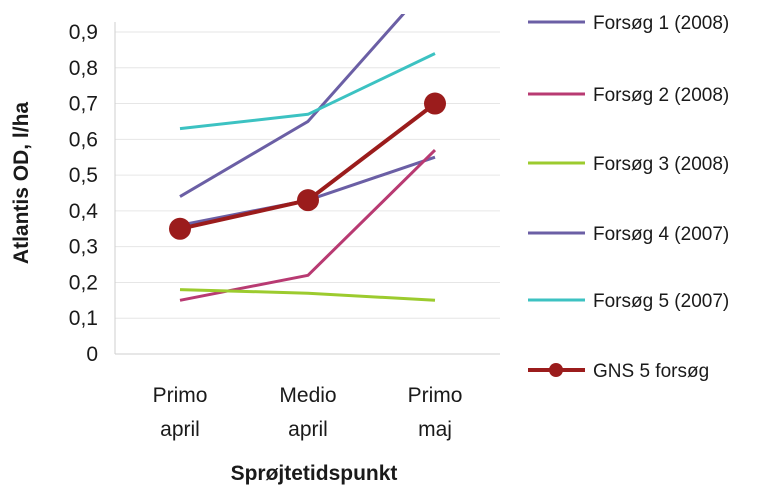  What do you see at coordinates (556, 370) in the screenshot?
I see `legend-marker` at bounding box center [556, 370].